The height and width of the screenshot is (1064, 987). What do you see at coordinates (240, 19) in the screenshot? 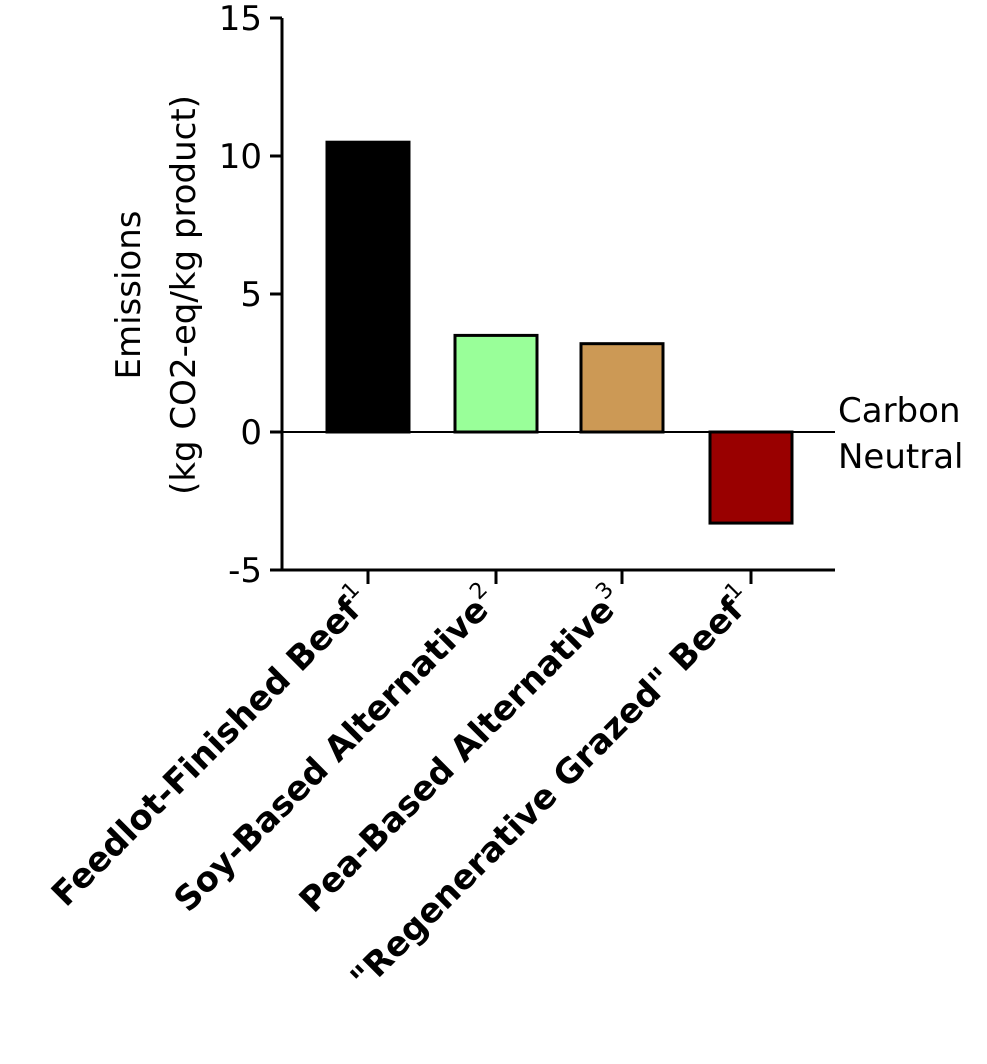
I see `y-tick-label: 15` at bounding box center [240, 19].